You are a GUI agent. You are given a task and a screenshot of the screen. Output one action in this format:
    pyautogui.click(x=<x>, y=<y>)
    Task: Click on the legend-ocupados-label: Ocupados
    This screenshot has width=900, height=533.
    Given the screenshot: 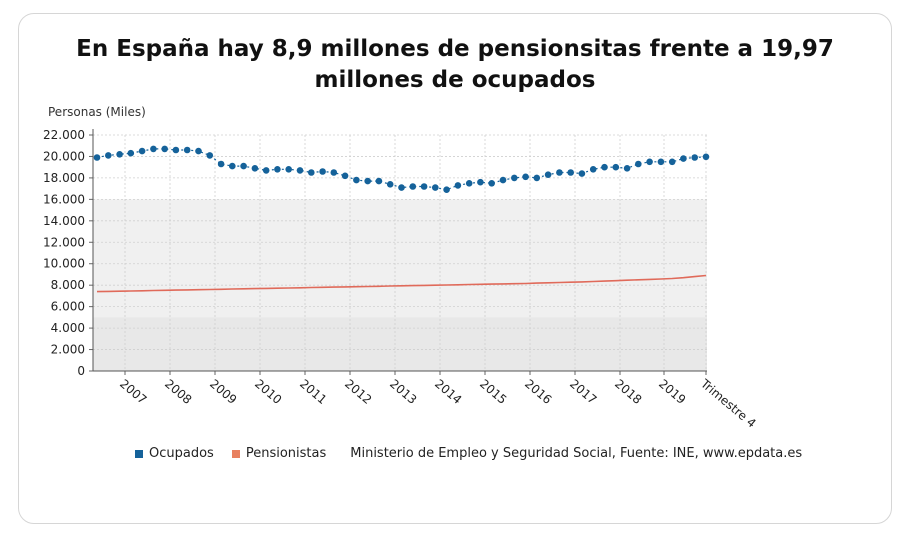 What is the action you would take?
    pyautogui.click(x=181, y=453)
    